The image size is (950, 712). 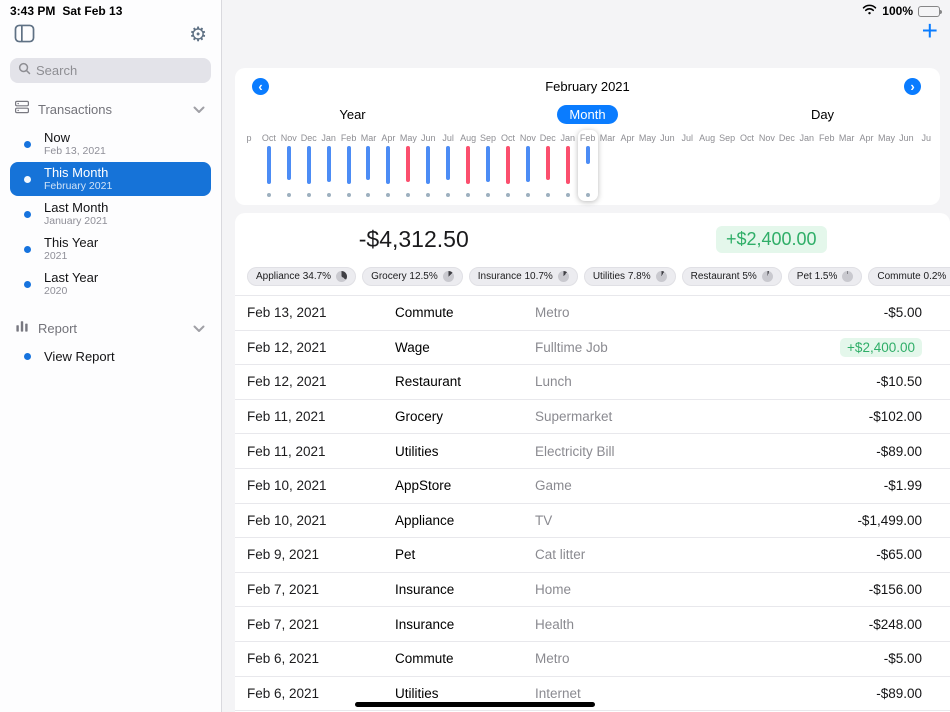 What do you see at coordinates (507, 195) in the screenshot?
I see `month-dot-icon` at bounding box center [507, 195].